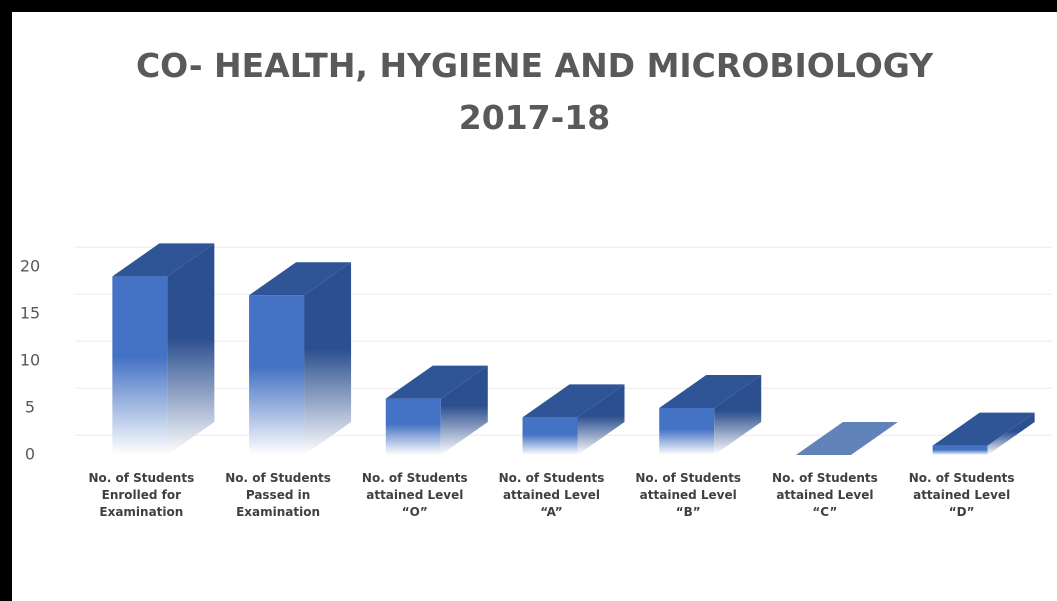 The width and height of the screenshot is (1057, 601). What do you see at coordinates (551, 495) in the screenshot?
I see `x-tick-label: No. of Students attained Level “A”` at bounding box center [551, 495].